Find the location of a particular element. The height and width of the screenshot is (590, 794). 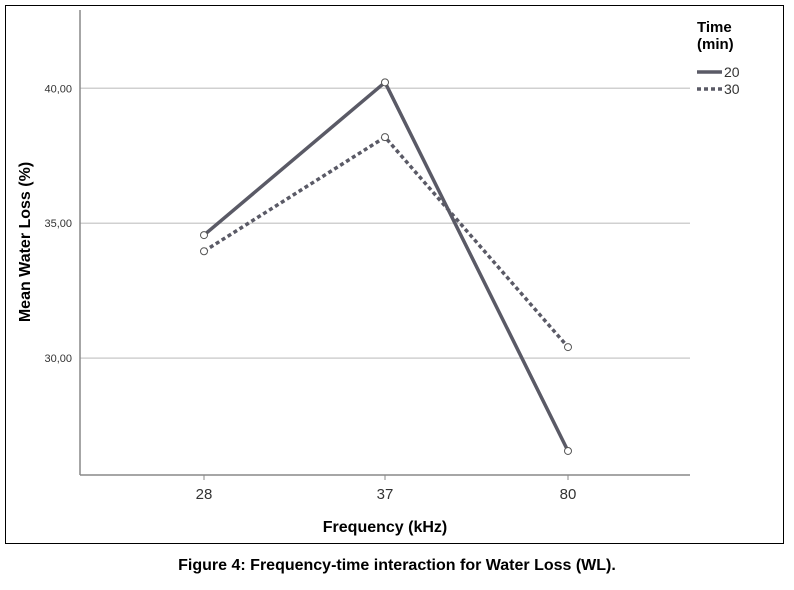

x-tick-label: 28 is located at coordinates (204, 494).